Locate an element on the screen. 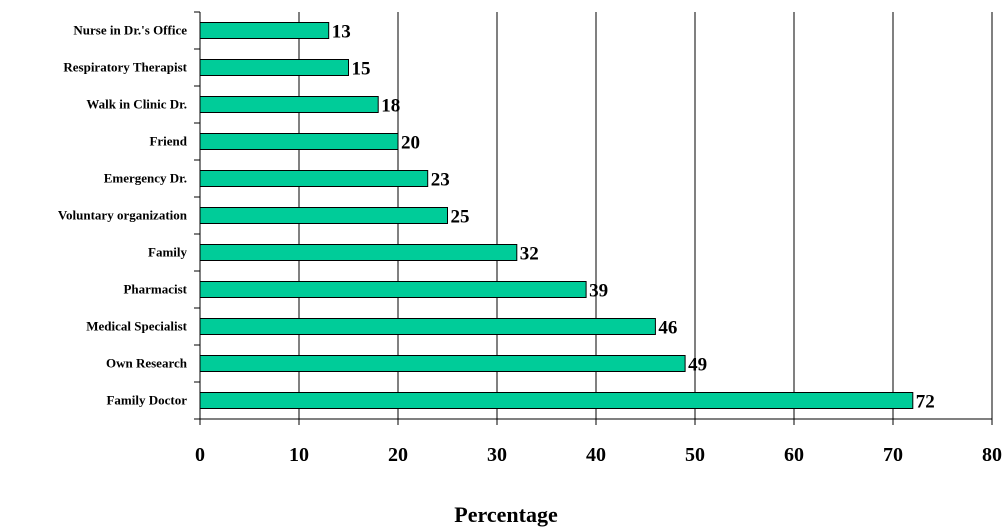 The height and width of the screenshot is (527, 1006). category-label: Emergency Dr. is located at coordinates (145, 178).